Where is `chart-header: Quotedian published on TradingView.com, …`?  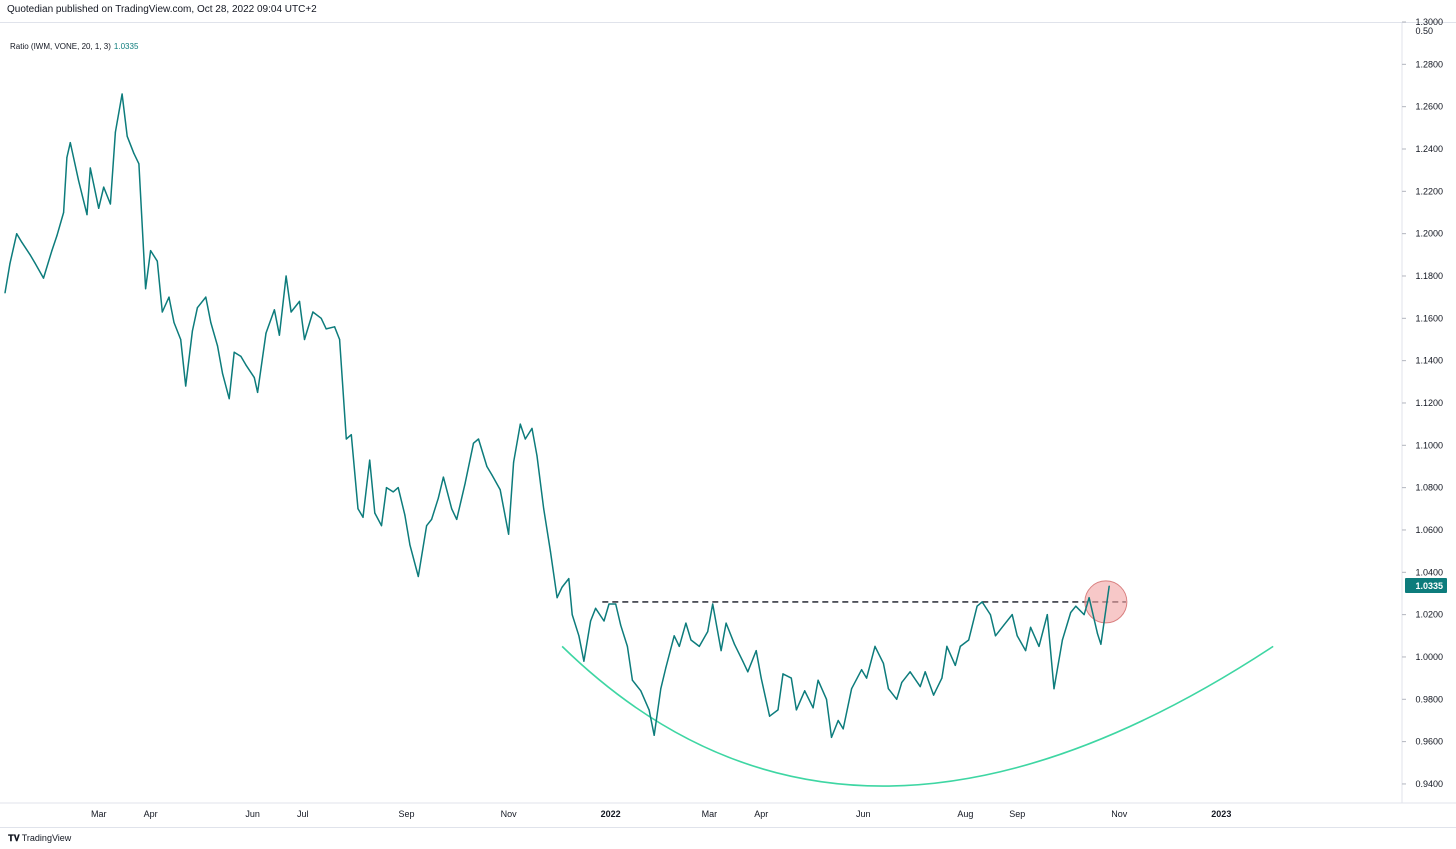 chart-header: Quotedian published on TradingView.com, … is located at coordinates (728, 11).